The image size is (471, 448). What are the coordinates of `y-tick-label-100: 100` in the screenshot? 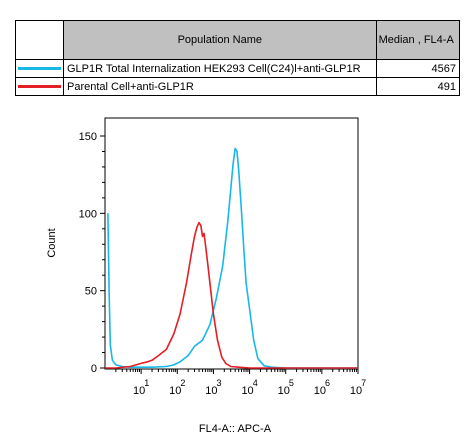 It's located at (88, 214).